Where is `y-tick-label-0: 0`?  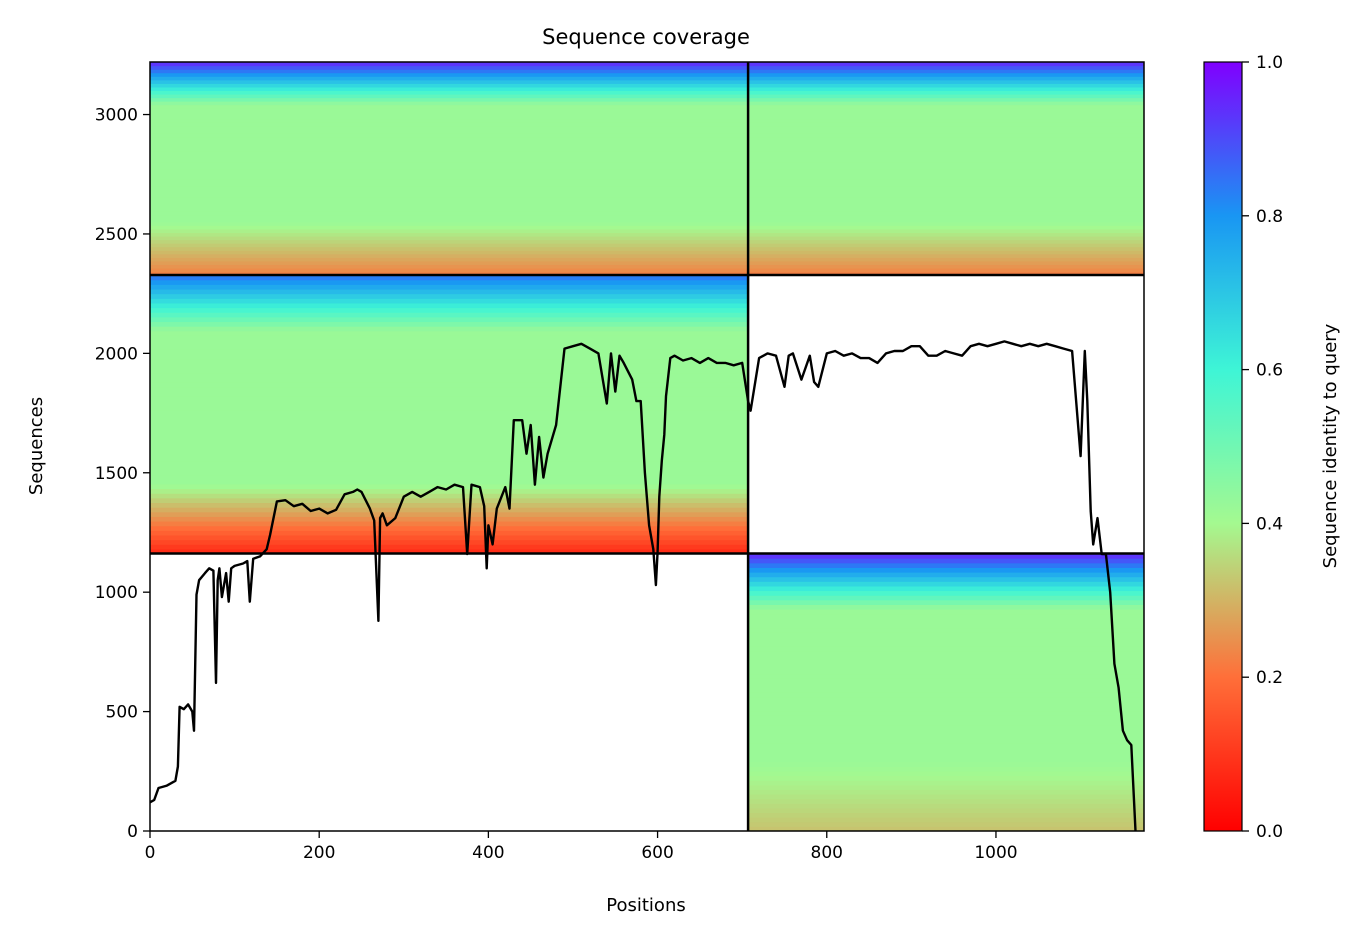
y-tick-label-0: 0 is located at coordinates (132, 832).